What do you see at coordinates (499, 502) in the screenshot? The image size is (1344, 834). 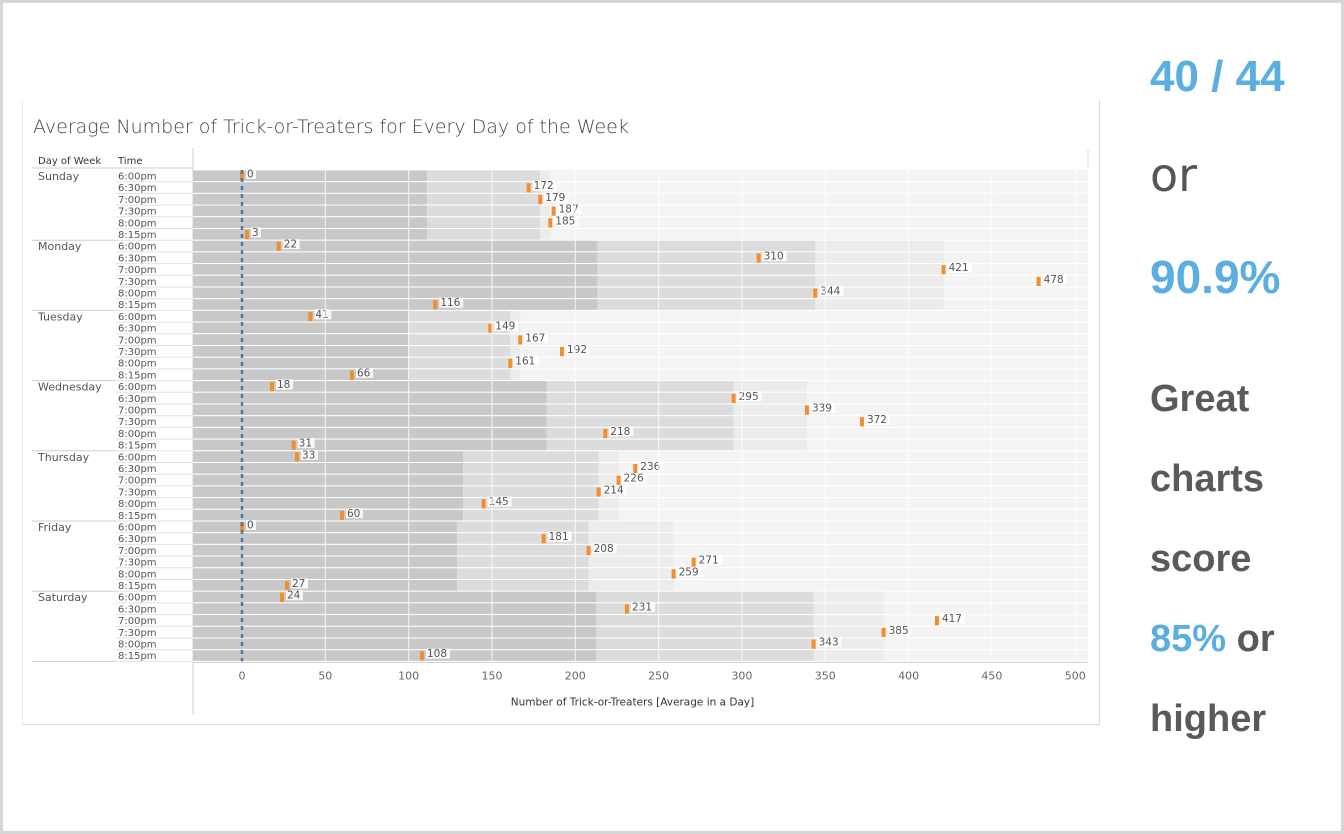 I see `data-label: 145` at bounding box center [499, 502].